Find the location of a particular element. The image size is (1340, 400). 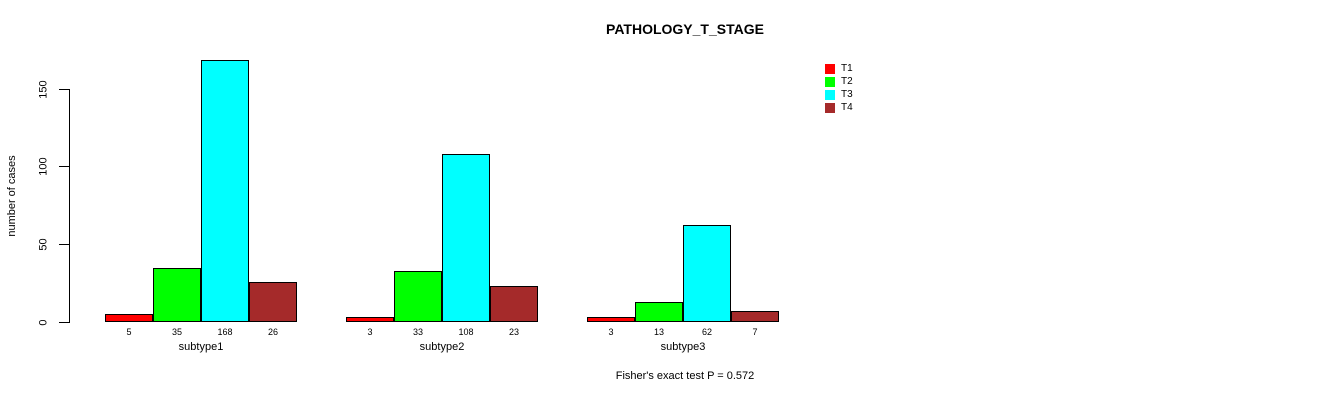

bar-value-label: 5 is located at coordinates (129, 332).